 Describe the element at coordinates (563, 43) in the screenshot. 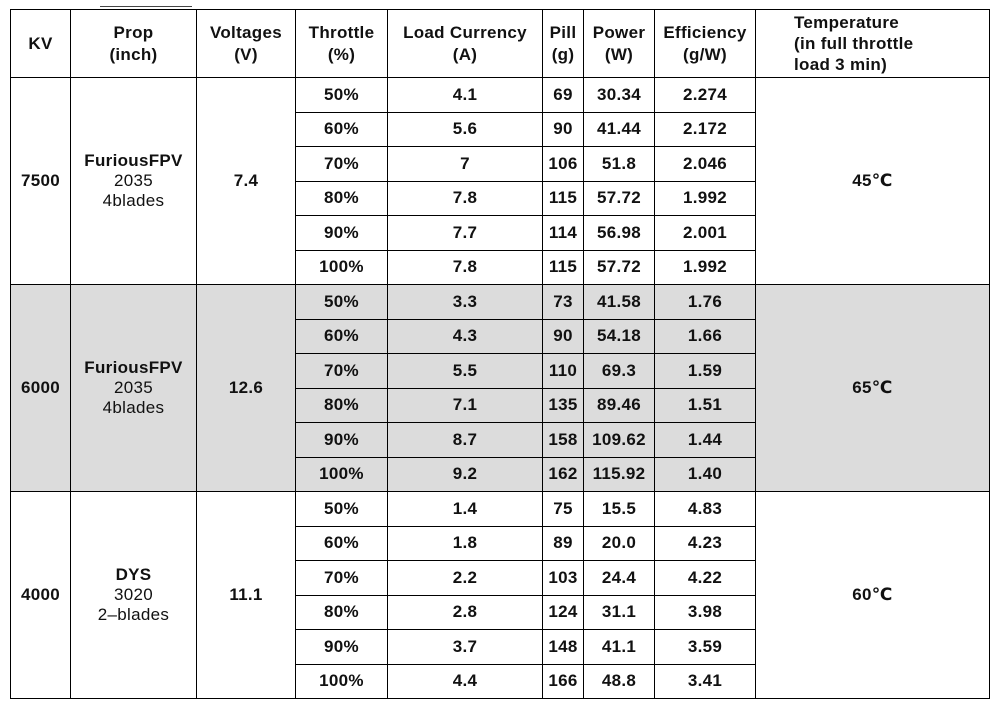

I see `header-pill: Pill (g)` at that location.